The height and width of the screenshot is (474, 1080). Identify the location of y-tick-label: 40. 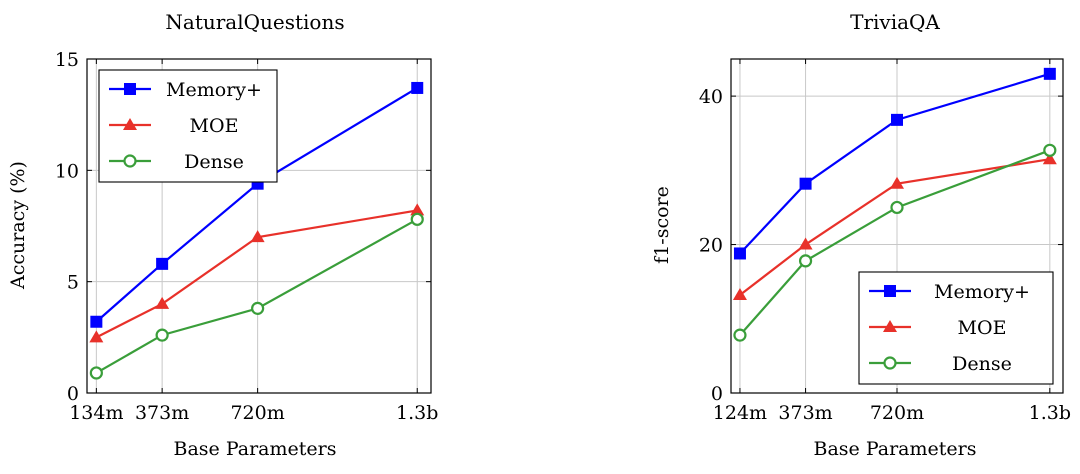
(711, 97).